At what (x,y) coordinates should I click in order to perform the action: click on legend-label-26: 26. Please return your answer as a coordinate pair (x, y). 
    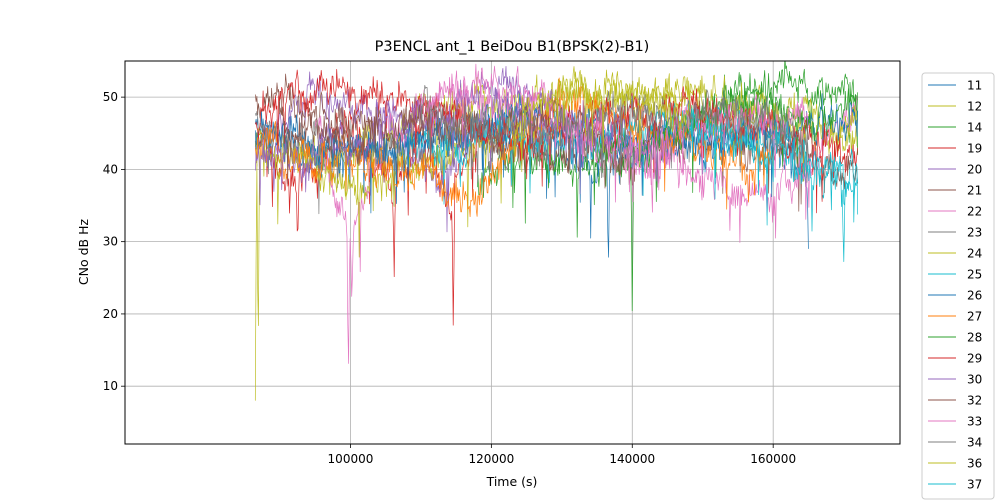
    Looking at the image, I should click on (974, 296).